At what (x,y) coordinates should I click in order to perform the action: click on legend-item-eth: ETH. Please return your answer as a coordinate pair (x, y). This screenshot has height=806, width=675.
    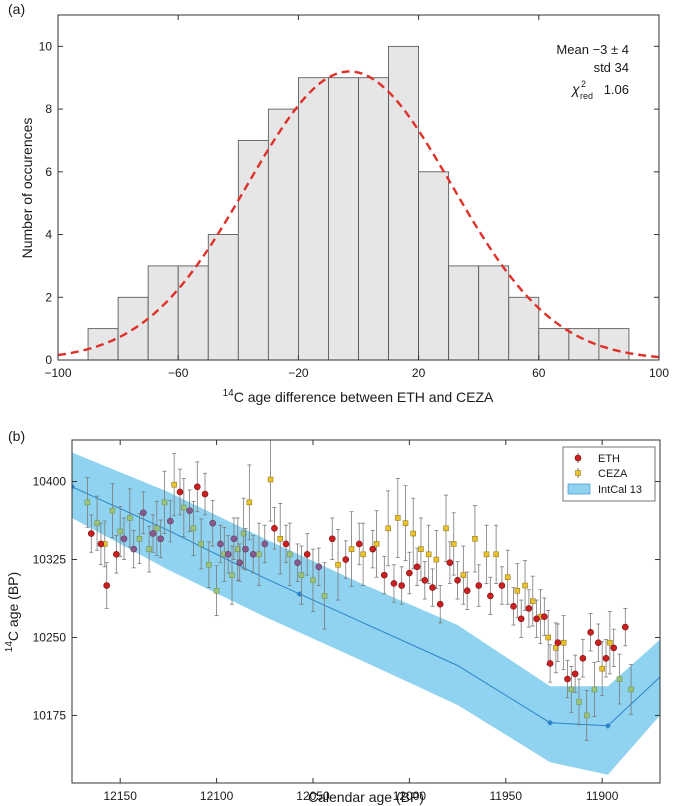
    Looking at the image, I should click on (597, 459).